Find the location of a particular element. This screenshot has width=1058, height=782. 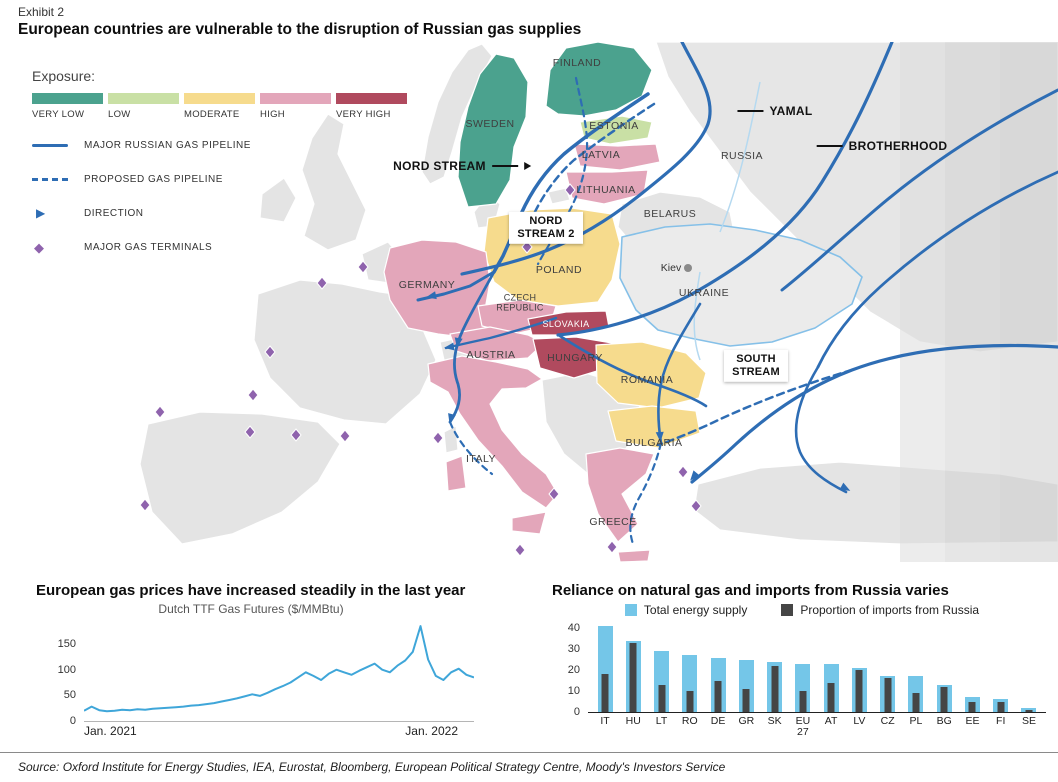

bar-category-label: RO is located at coordinates (689, 721).